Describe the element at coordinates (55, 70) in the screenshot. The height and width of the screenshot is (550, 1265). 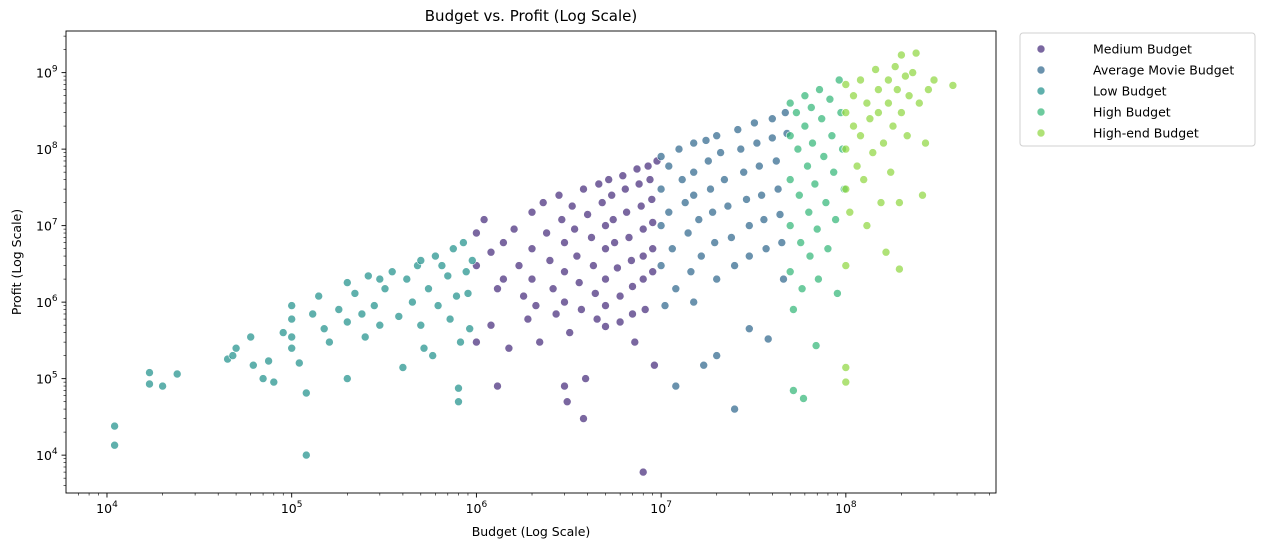
I see `y-tick-exponent: 9` at that location.